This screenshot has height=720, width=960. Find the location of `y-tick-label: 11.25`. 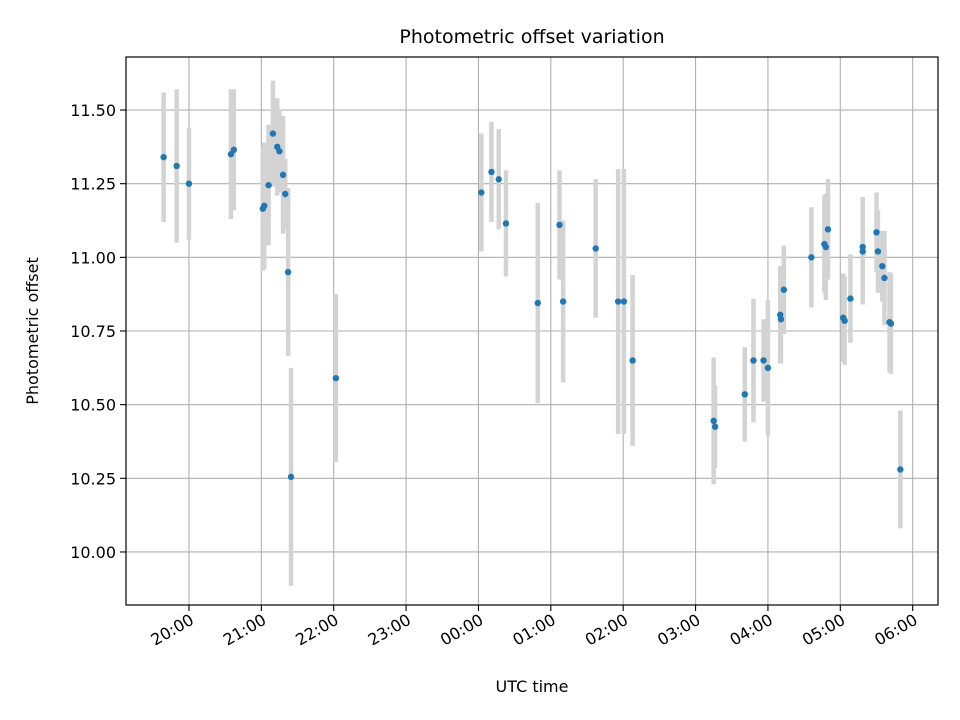

y-tick-label: 11.25 is located at coordinates (93, 184).